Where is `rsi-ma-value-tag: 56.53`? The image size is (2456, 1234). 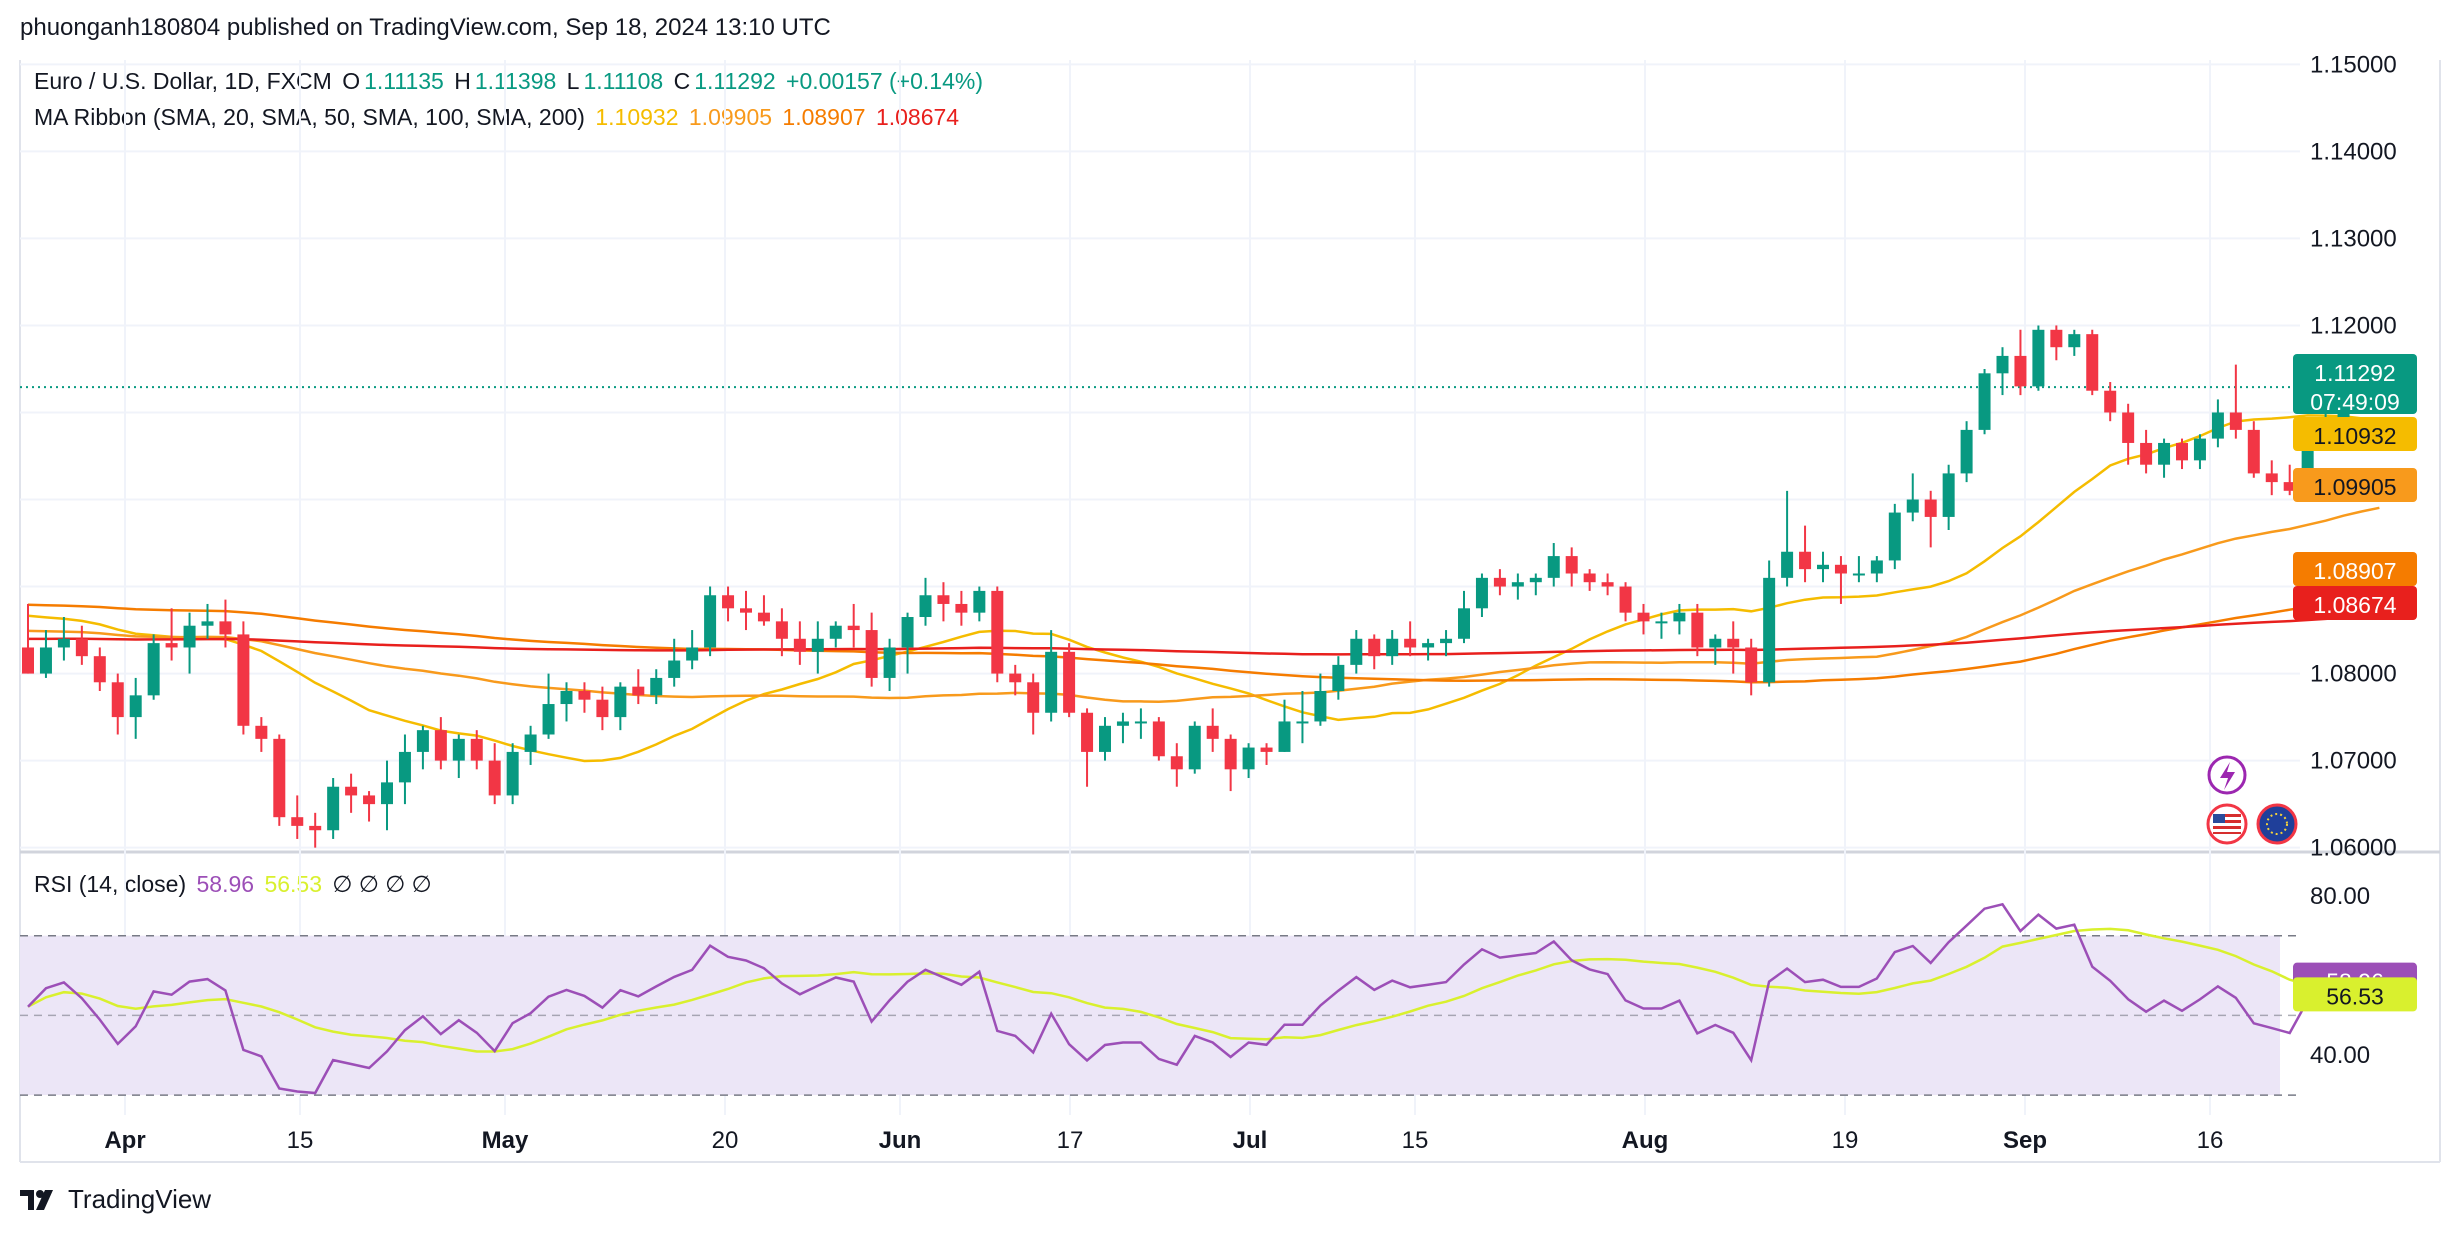 rsi-ma-value-tag: 56.53 is located at coordinates (2355, 994).